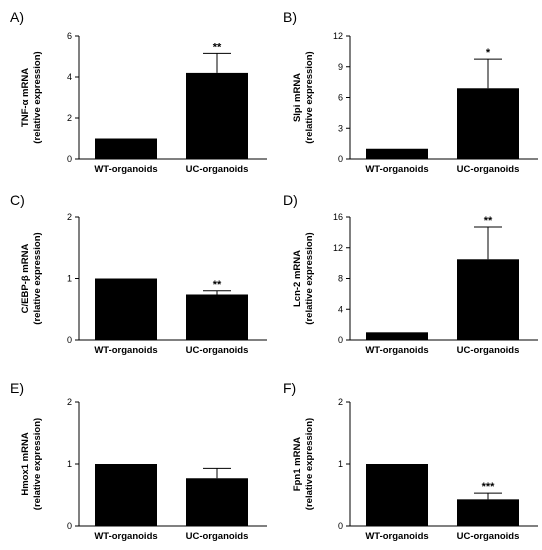  What do you see at coordinates (340, 128) in the screenshot?
I see `y-tick-label: 3` at bounding box center [340, 128].